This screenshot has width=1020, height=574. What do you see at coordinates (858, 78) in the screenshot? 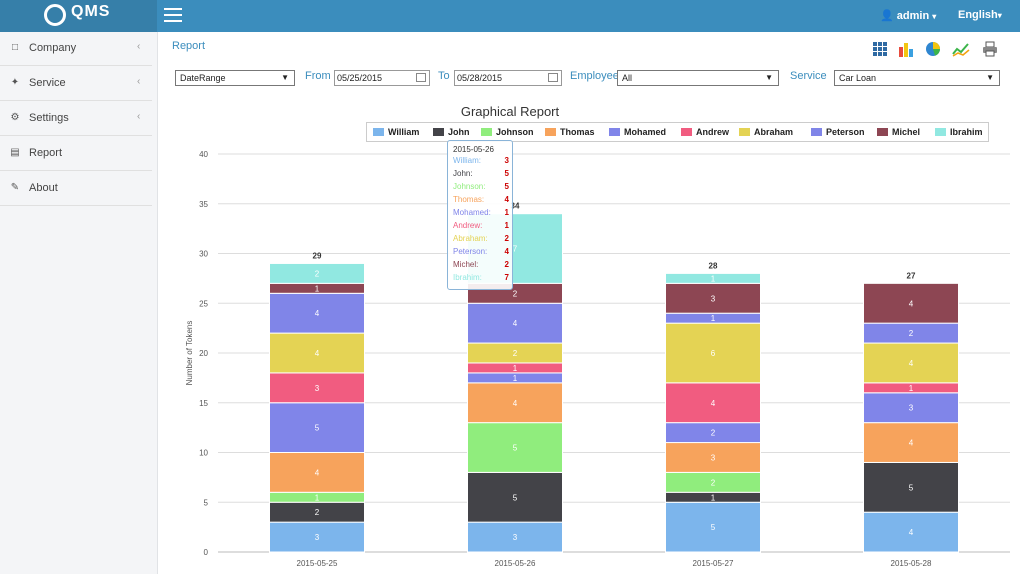
I see `service-select-value: Car Loan` at bounding box center [858, 78].